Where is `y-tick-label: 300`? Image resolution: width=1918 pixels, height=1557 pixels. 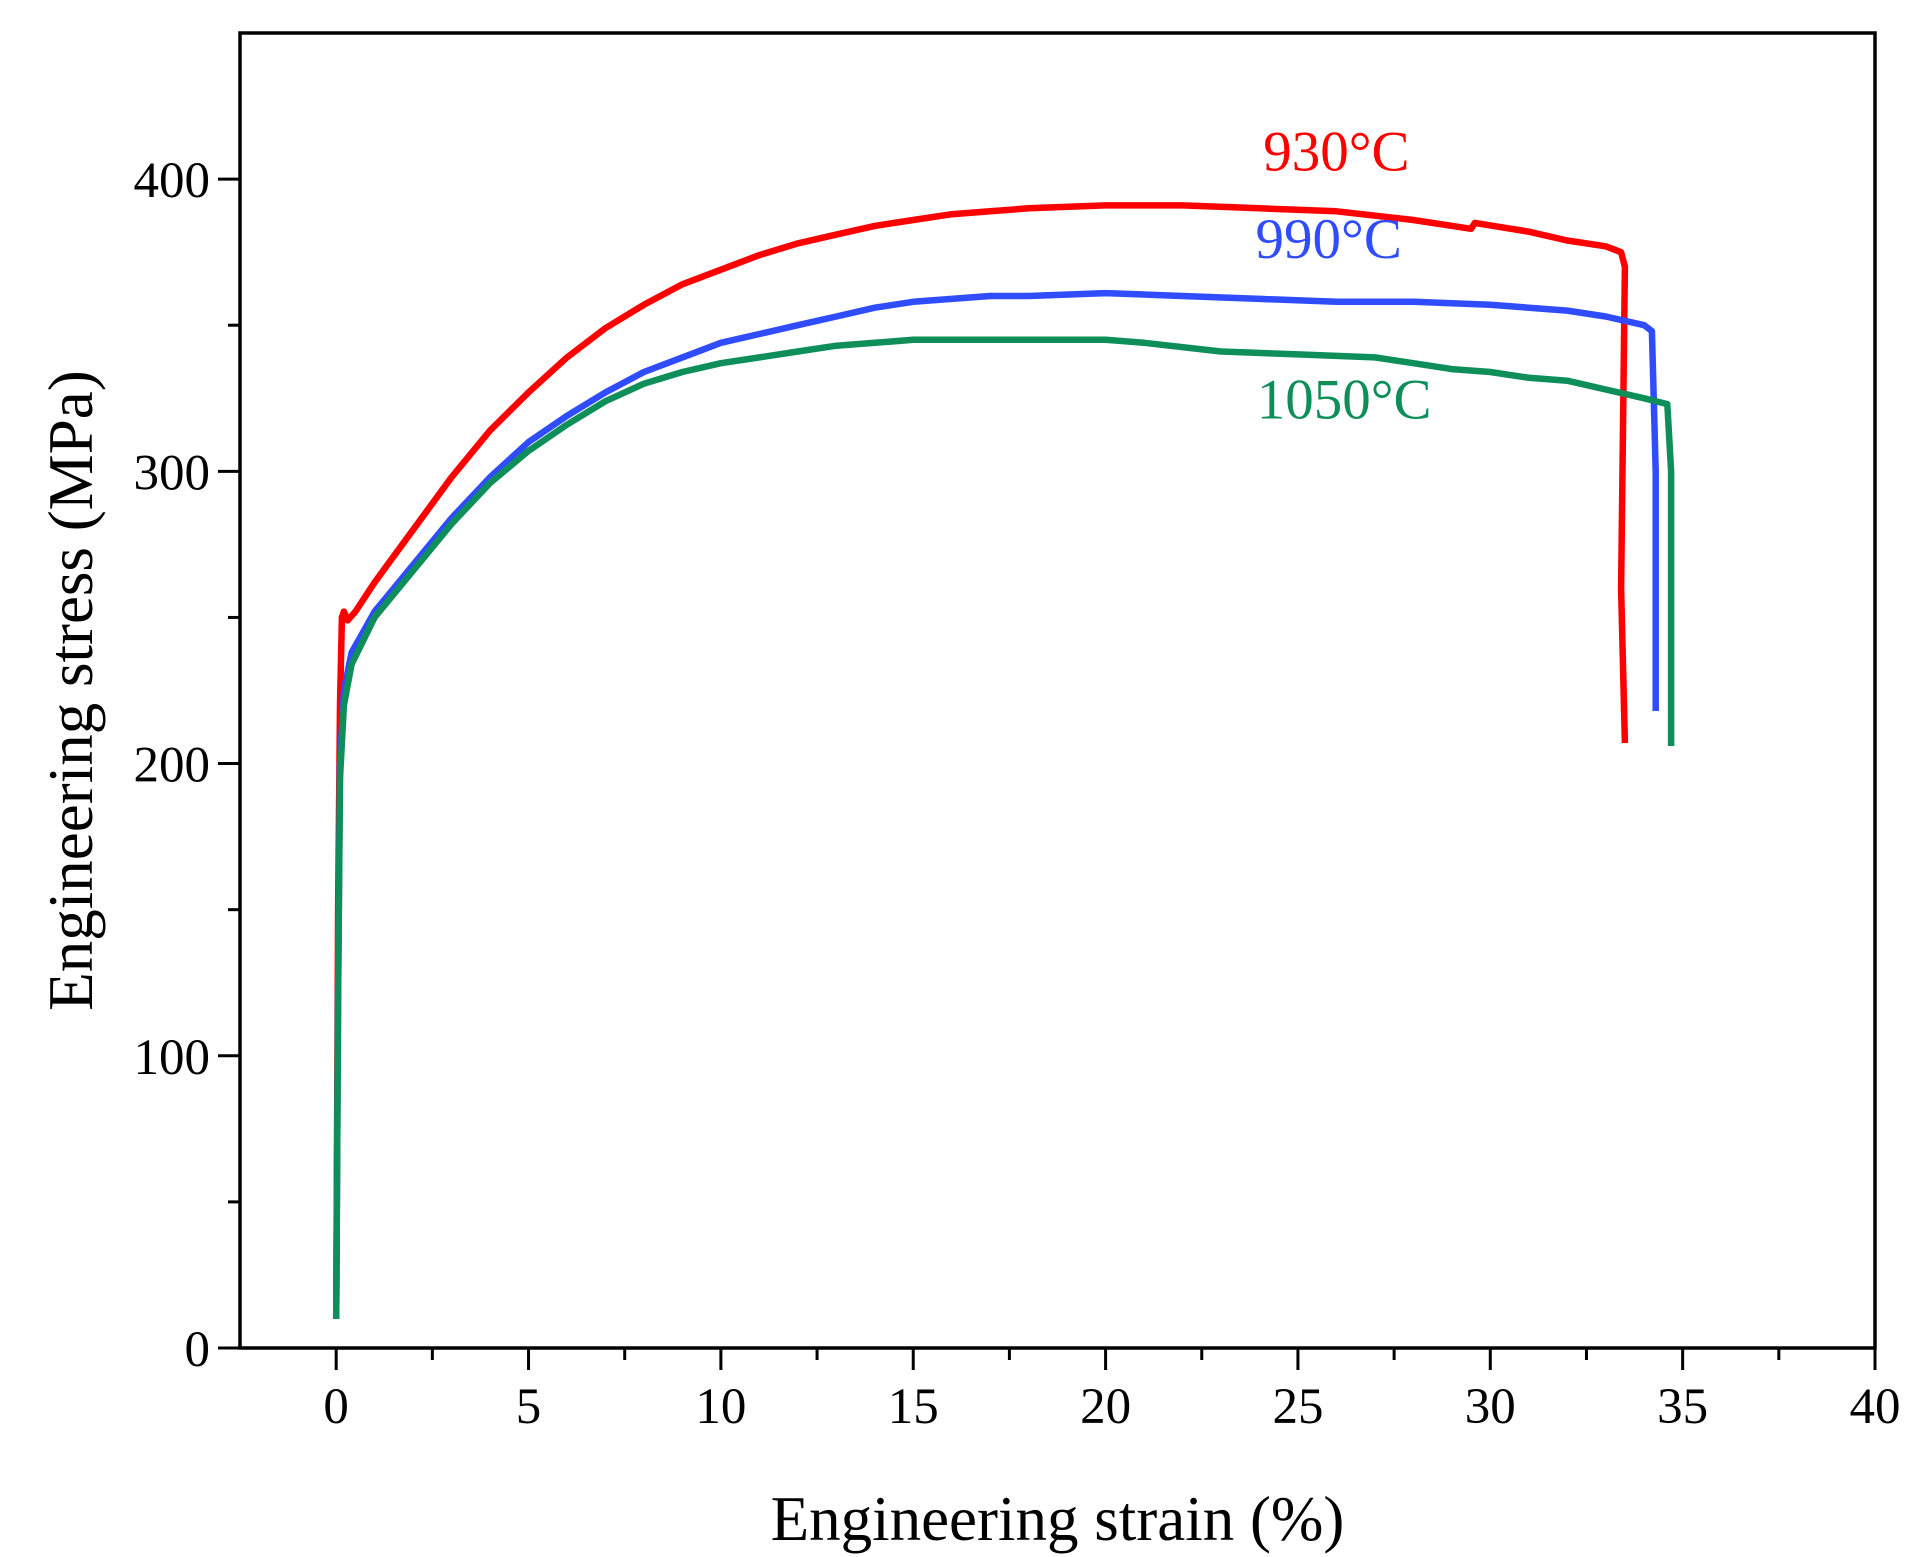 y-tick-label: 300 is located at coordinates (172, 473).